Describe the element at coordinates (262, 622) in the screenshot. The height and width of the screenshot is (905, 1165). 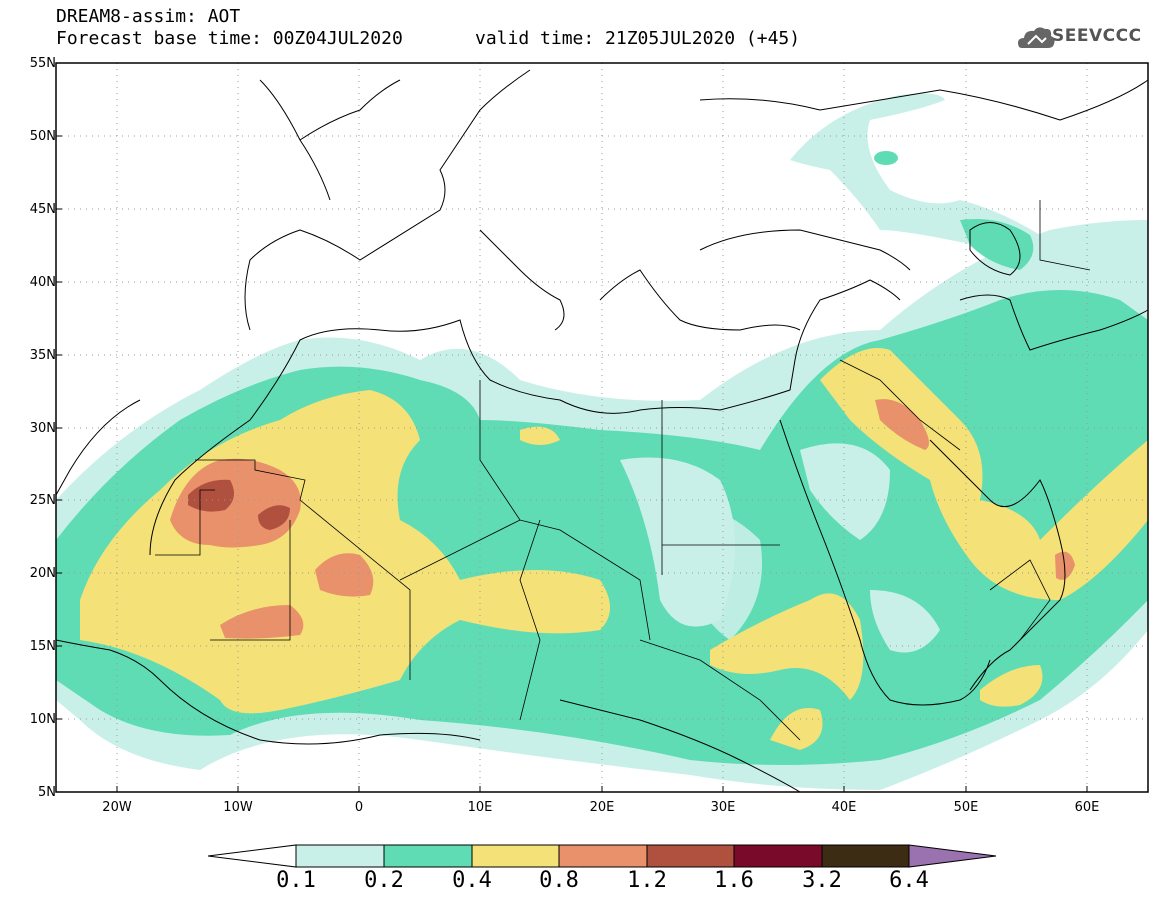
I see `aot-band-0.8-south` at that location.